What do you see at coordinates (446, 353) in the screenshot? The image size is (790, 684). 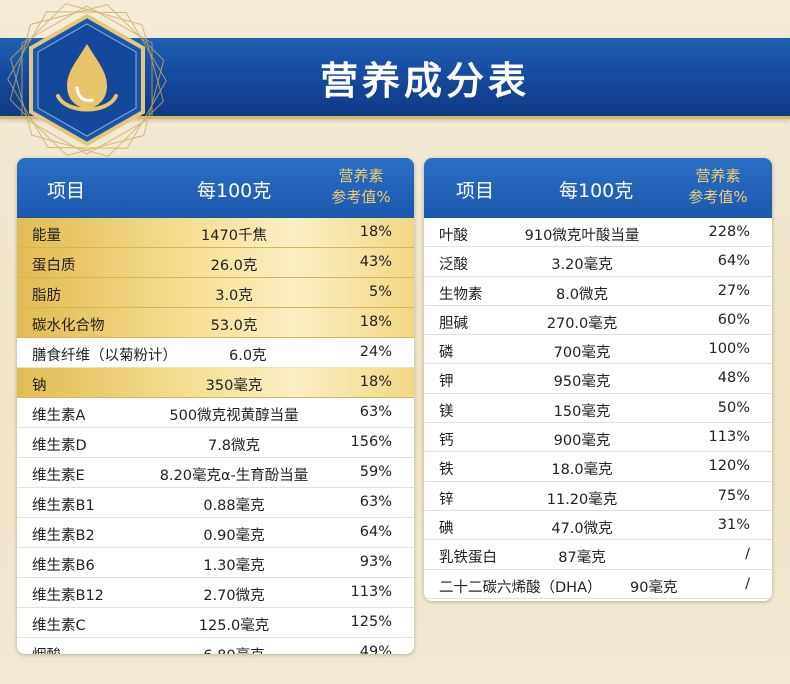 I see `nutrient-name: 磷` at bounding box center [446, 353].